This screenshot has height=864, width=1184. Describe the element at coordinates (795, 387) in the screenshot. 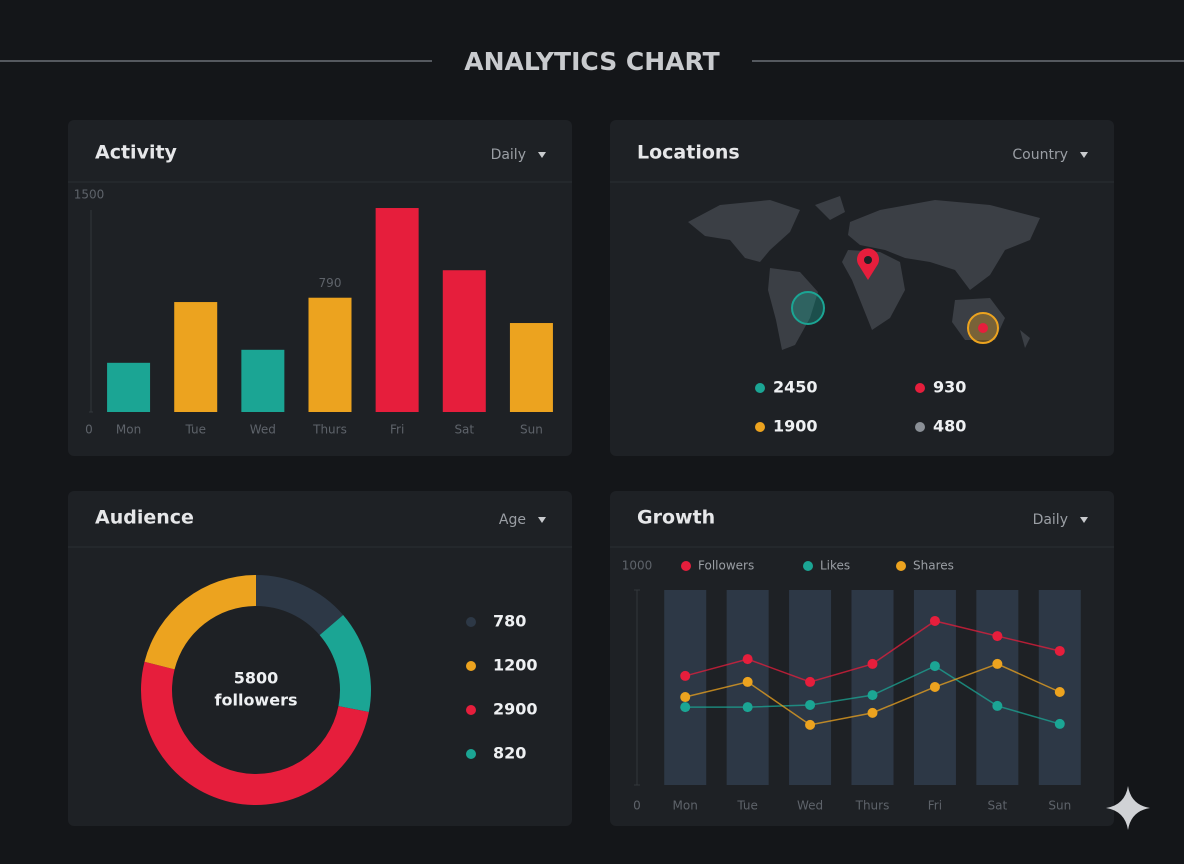

I see `stat-value: 2450` at that location.